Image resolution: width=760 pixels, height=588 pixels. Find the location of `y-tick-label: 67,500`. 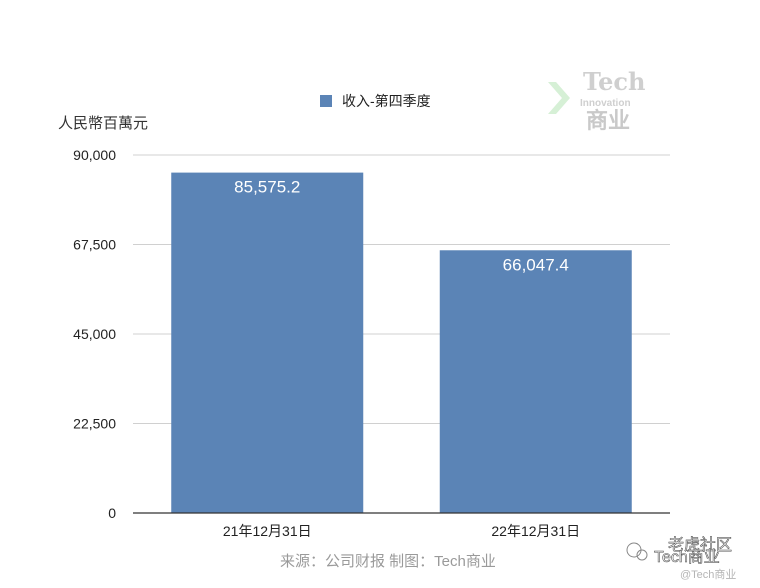

y-tick-label: 67,500 is located at coordinates (94, 245).